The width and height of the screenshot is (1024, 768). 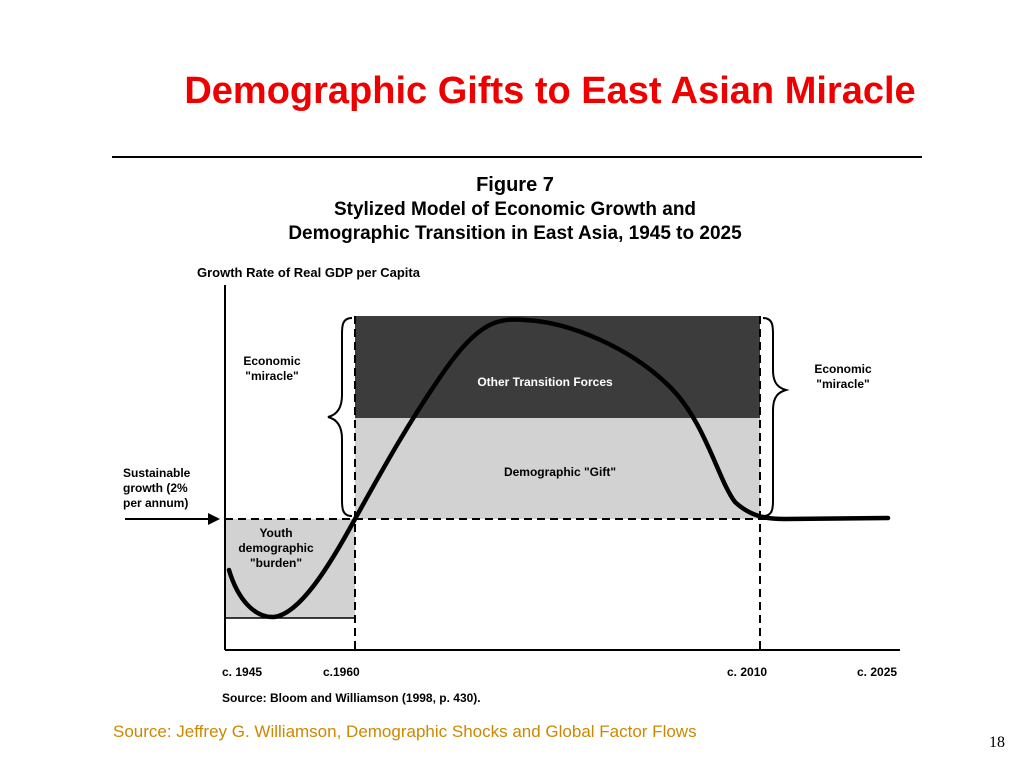 What do you see at coordinates (214, 519) in the screenshot?
I see `sustainable-arrow-head` at bounding box center [214, 519].